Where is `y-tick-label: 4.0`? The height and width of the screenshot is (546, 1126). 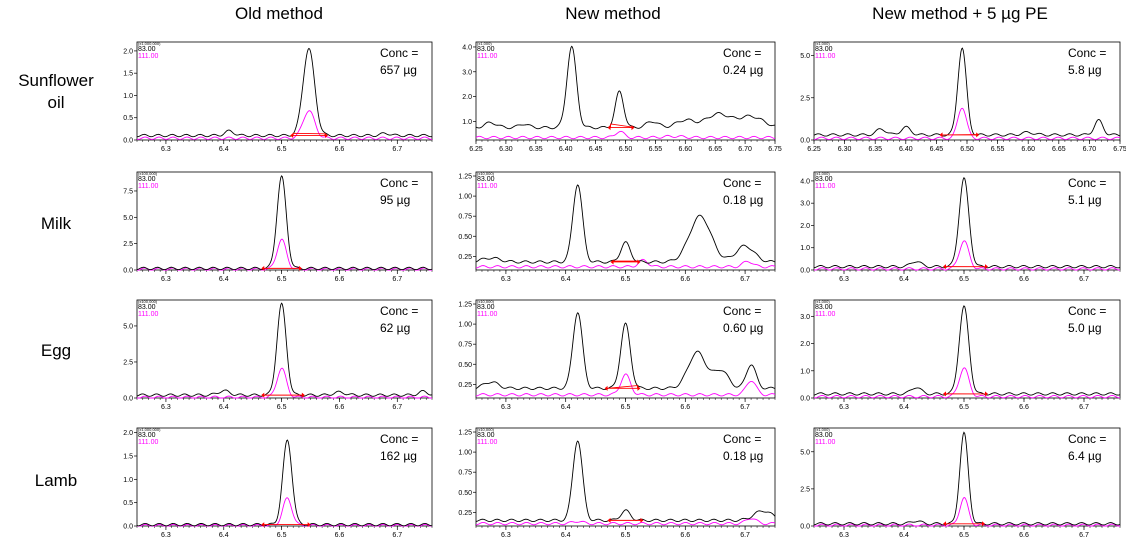 y-tick-label: 4.0 is located at coordinates (805, 181).